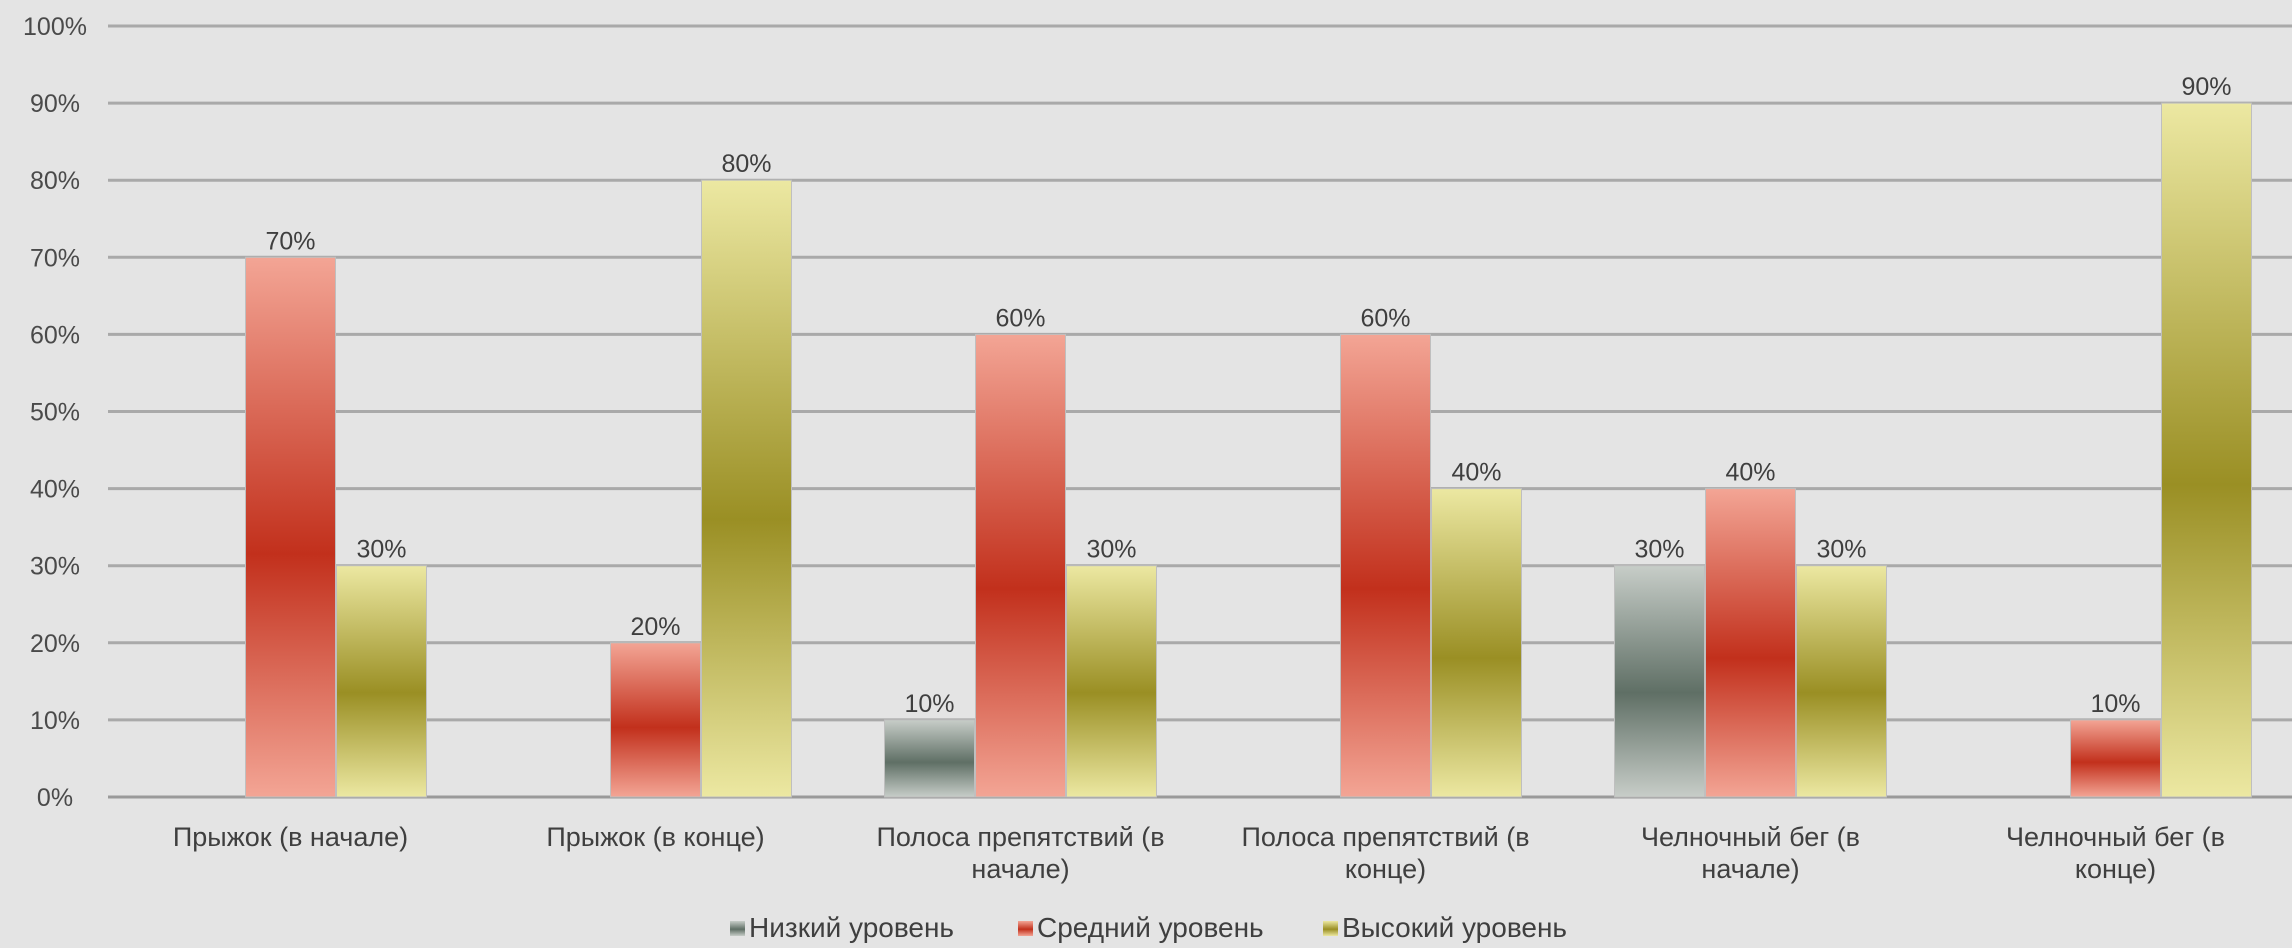 This screenshot has height=948, width=2292. What do you see at coordinates (55, 721) in the screenshot?
I see `y-tick-label: 10%` at bounding box center [55, 721].